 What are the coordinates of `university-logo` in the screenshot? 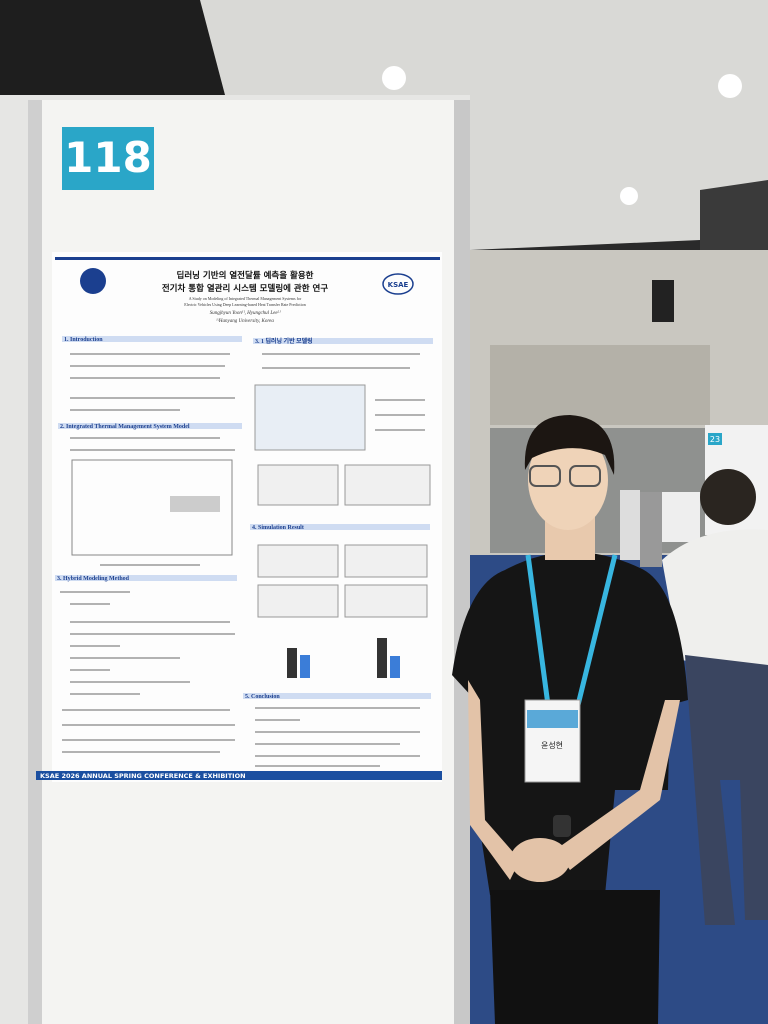 It's located at (93, 281).